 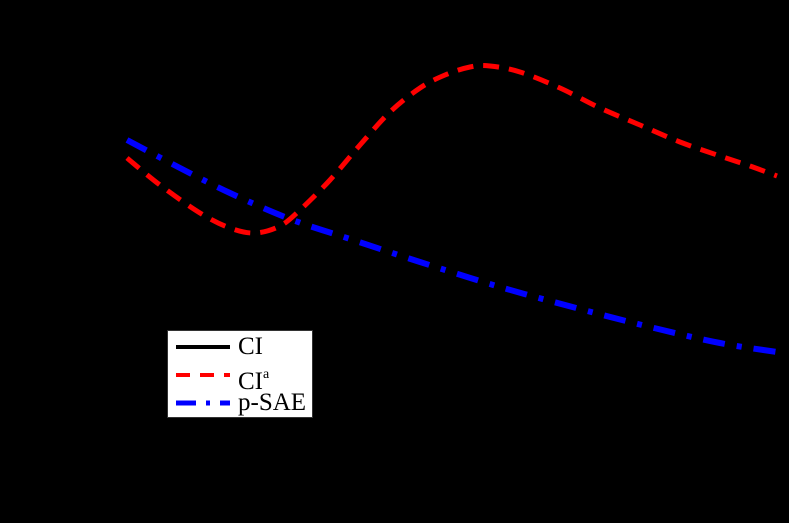 I want to click on legend-item-p-sae: p-SAE, so click(x=240, y=404).